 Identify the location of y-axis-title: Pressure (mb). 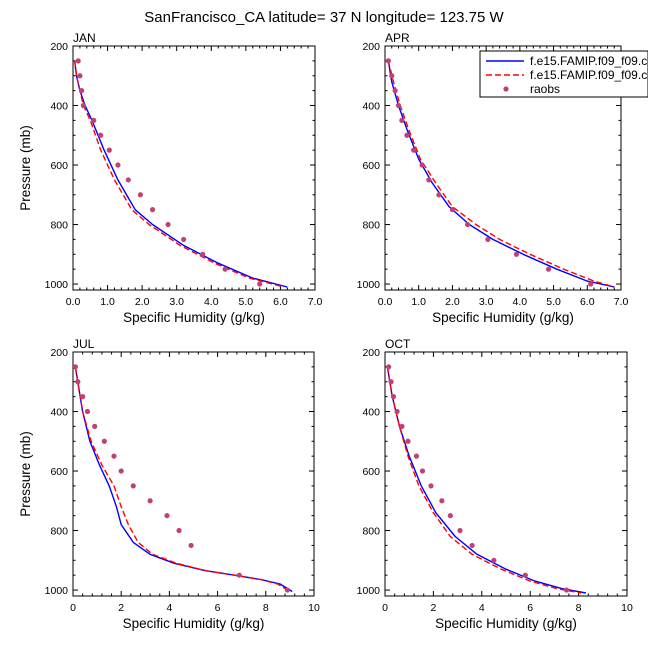
(25, 474).